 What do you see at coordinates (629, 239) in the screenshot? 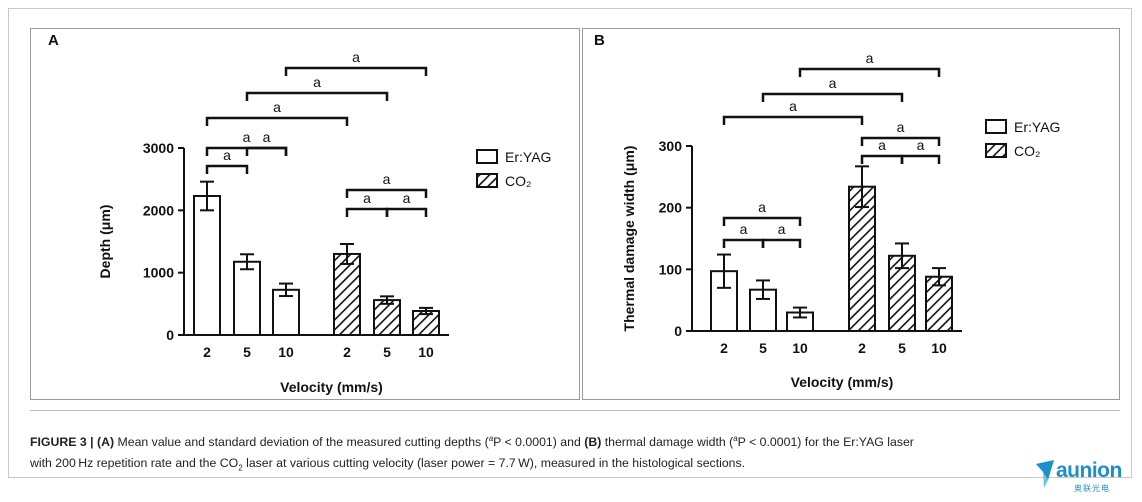
I see `panel-b-y-axis-title: Thermal damage width (μm)` at bounding box center [629, 239].